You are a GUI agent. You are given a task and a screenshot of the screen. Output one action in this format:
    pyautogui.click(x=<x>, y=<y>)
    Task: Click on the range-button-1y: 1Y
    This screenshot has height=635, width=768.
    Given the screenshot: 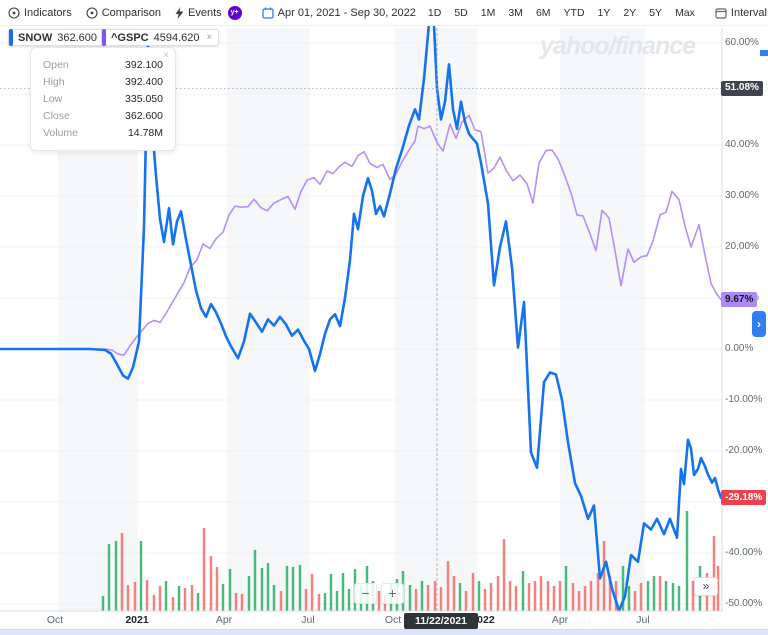 What is the action you would take?
    pyautogui.click(x=604, y=12)
    